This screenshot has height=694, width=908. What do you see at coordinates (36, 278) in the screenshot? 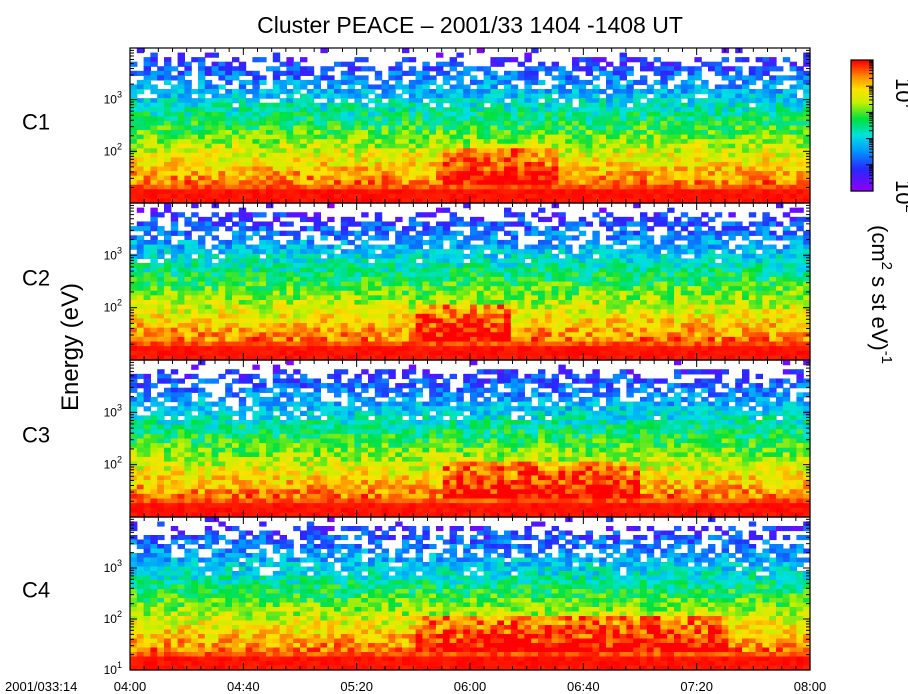
I see `panel-label: C2` at bounding box center [36, 278].